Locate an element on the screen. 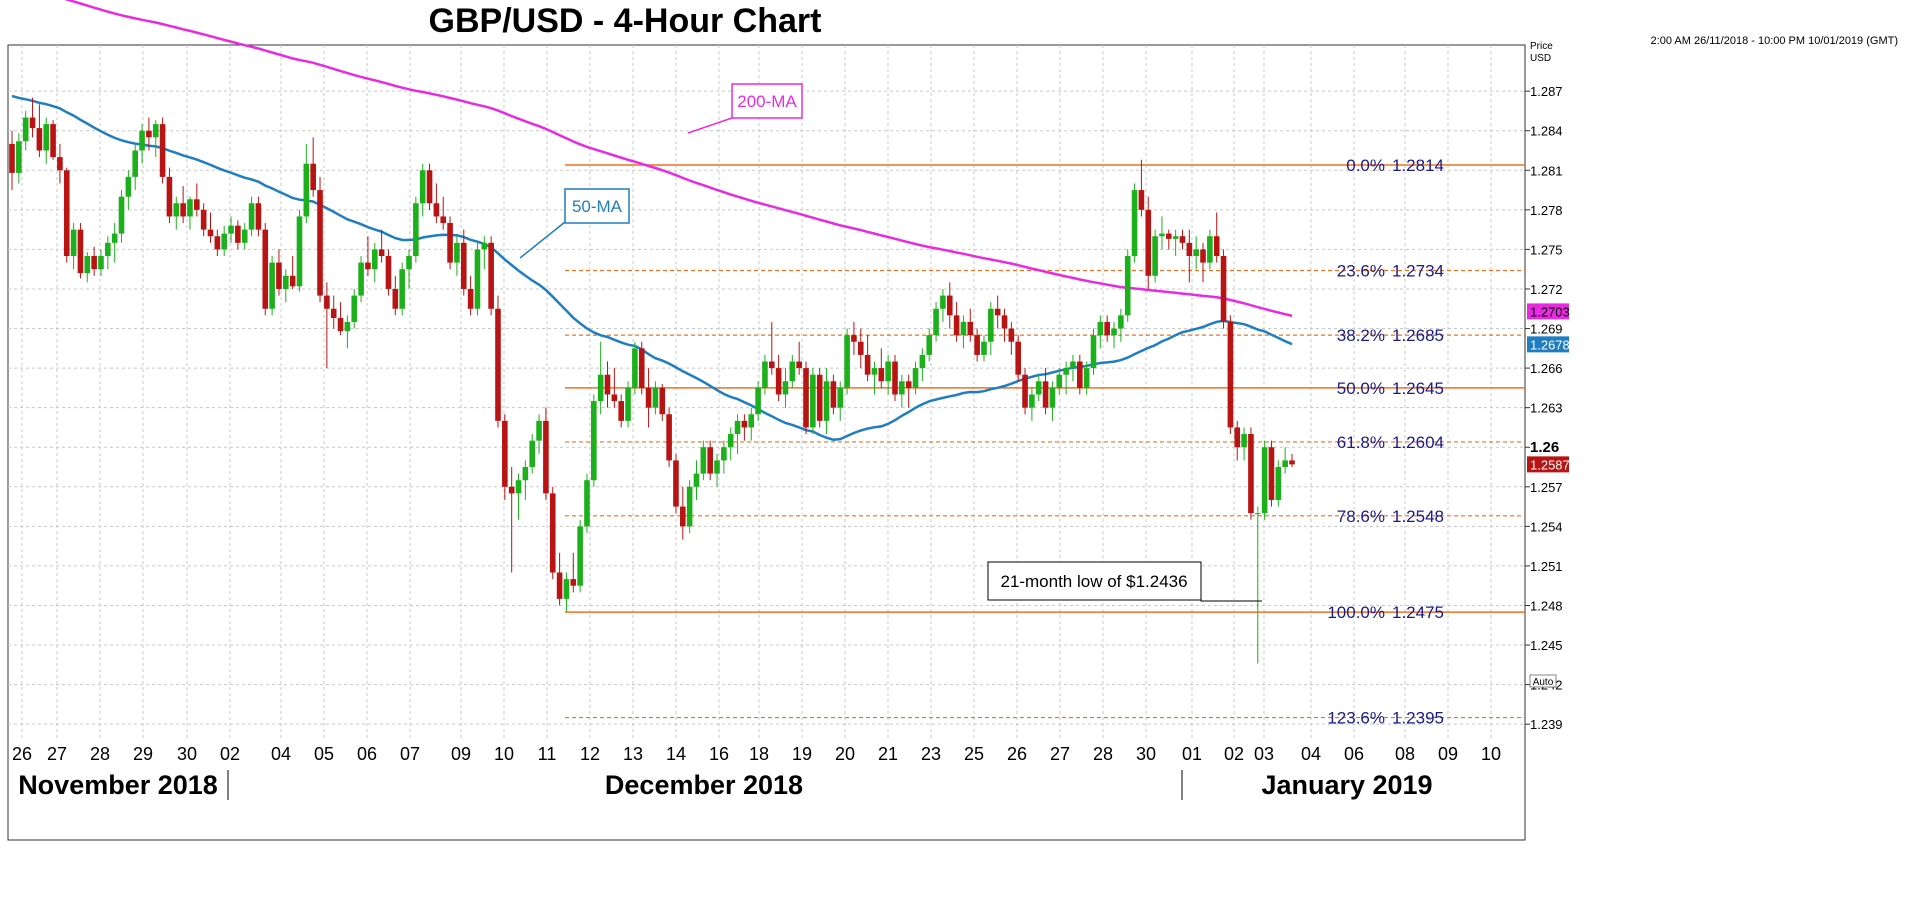 The height and width of the screenshot is (923, 1916). x-tick-label: 23 is located at coordinates (931, 754).